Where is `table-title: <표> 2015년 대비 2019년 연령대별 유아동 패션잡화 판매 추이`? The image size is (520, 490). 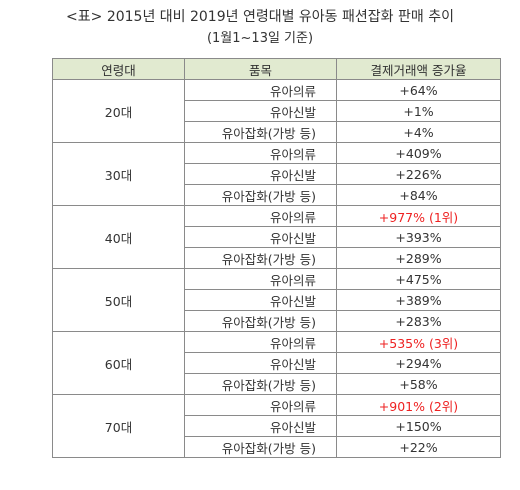
table-title: <표> 2015년 대비 2019년 연령대별 유아동 패션잡화 판매 추이 is located at coordinates (260, 17).